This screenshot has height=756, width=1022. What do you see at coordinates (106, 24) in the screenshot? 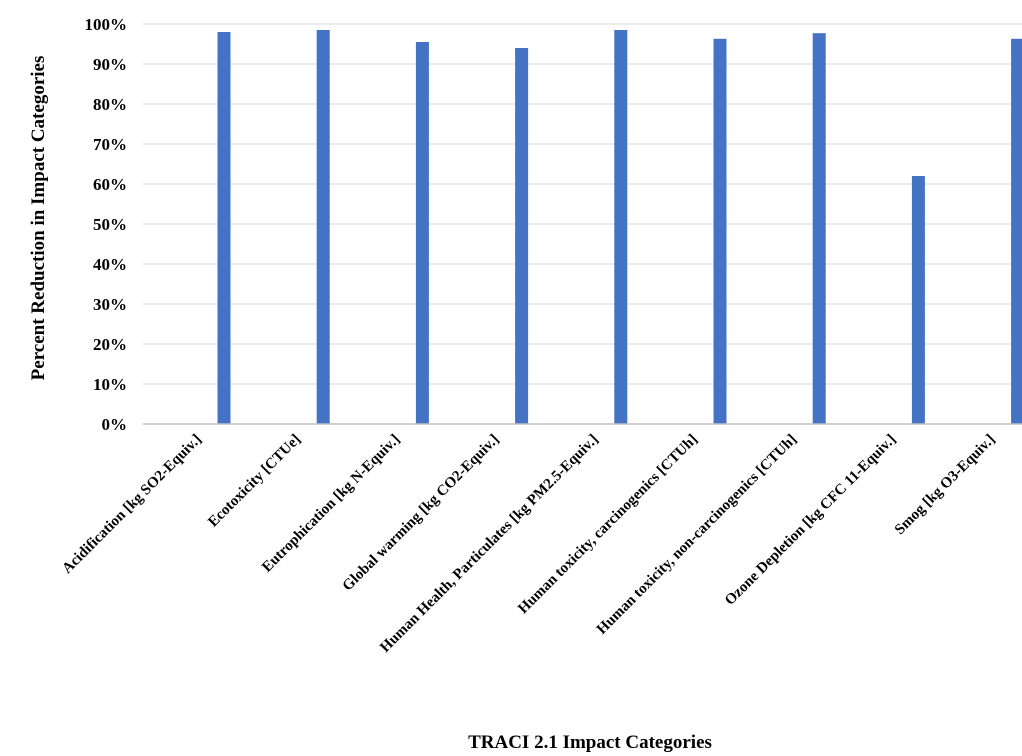
I see `y-tick-label: 100%` at bounding box center [106, 24].